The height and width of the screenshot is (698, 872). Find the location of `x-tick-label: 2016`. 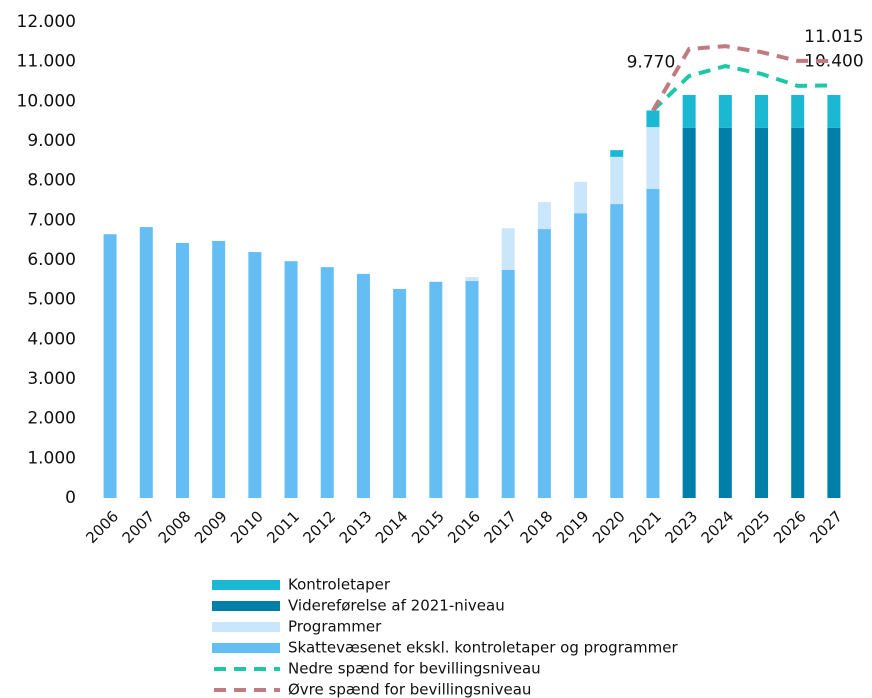

x-tick-label: 2016 is located at coordinates (464, 527).